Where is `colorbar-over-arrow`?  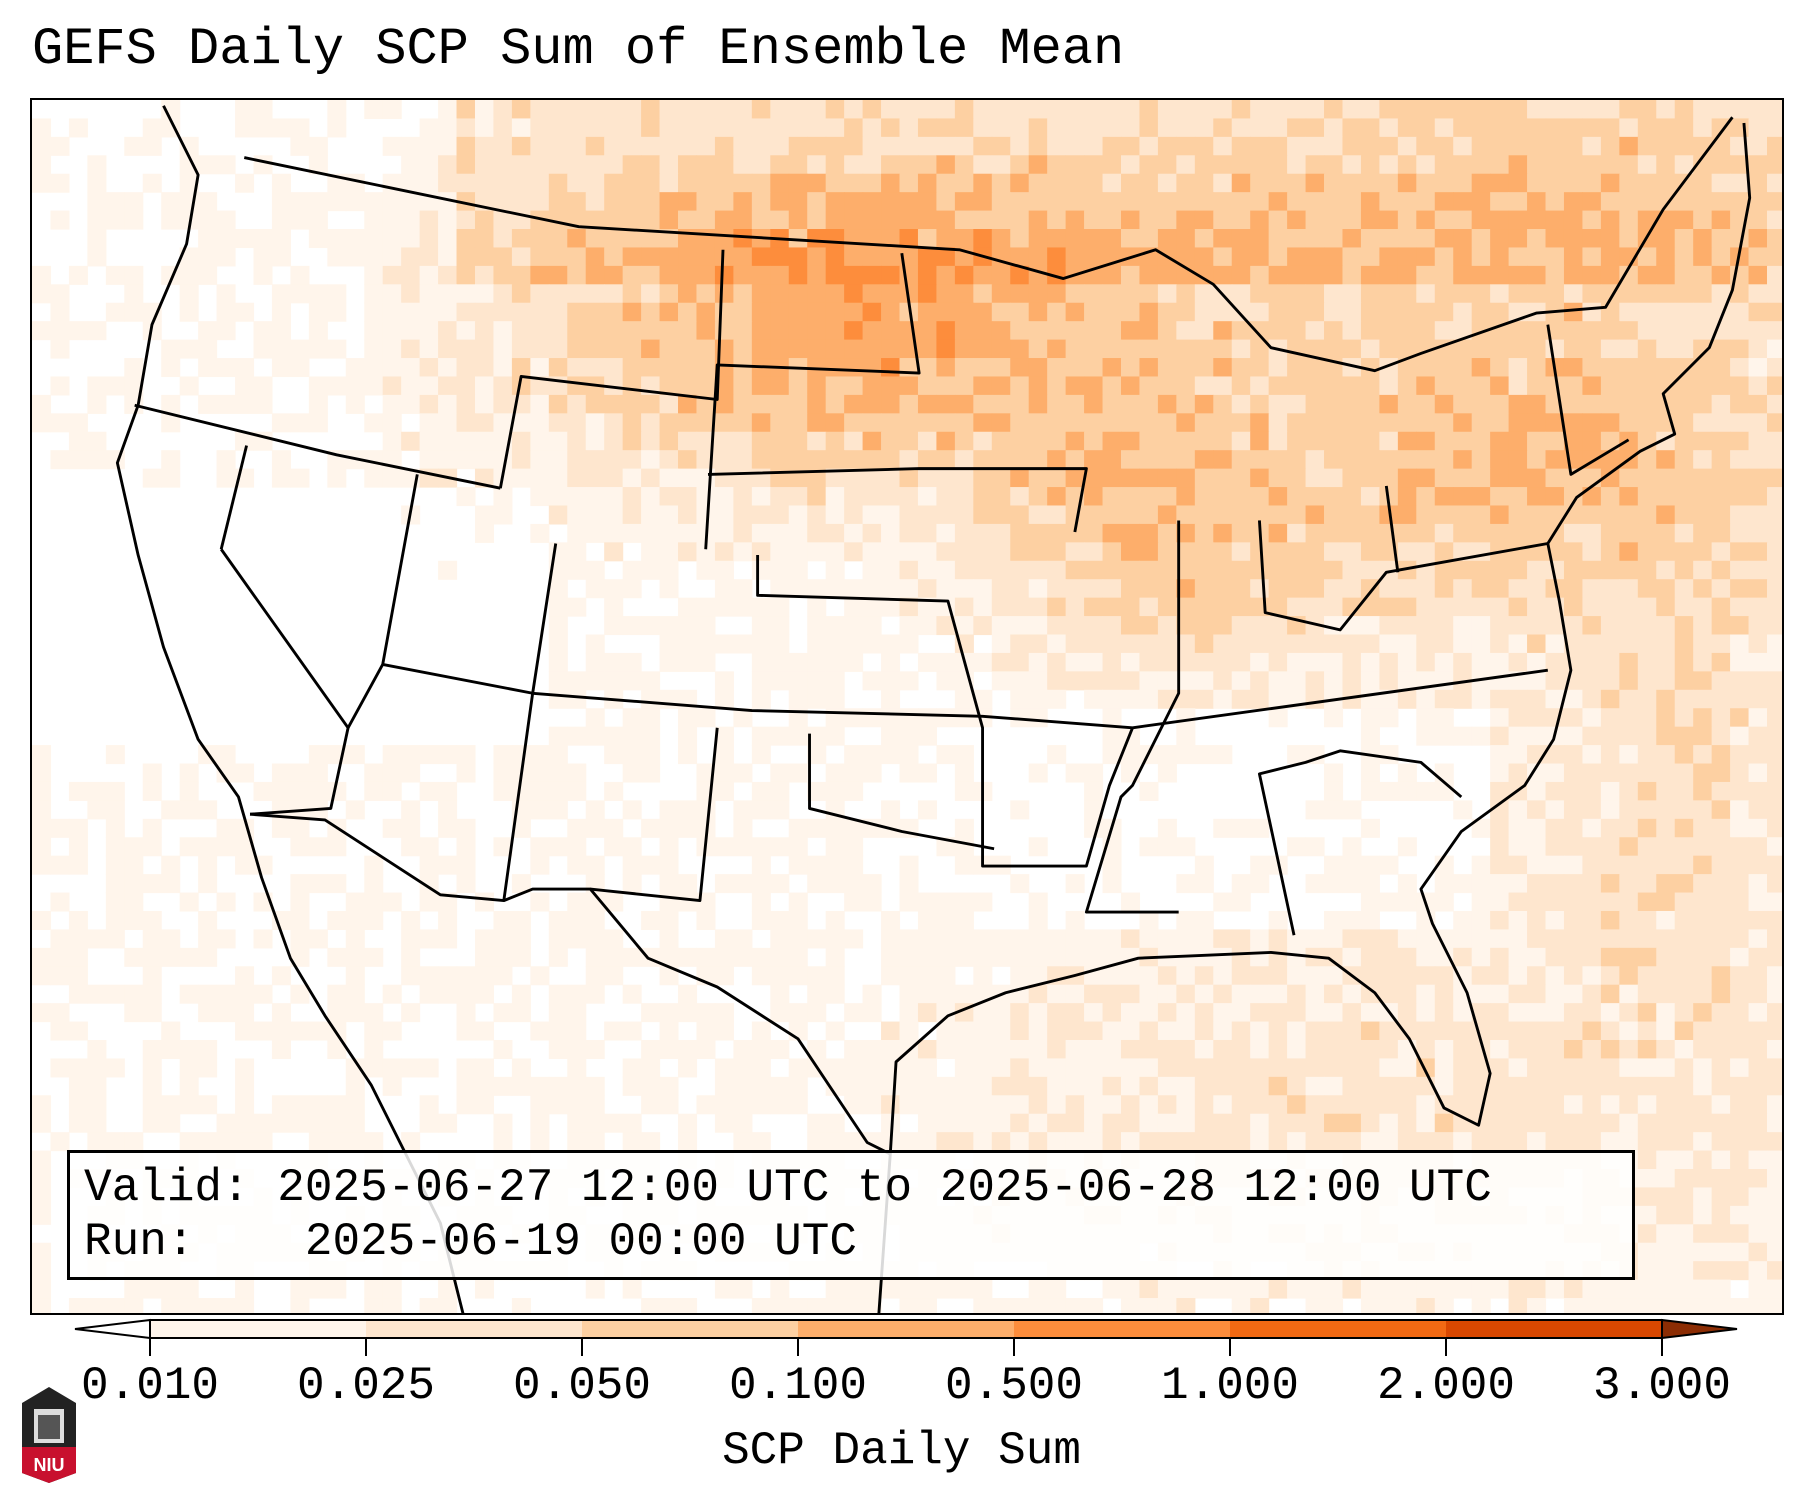 colorbar-over-arrow is located at coordinates (1699, 1329).